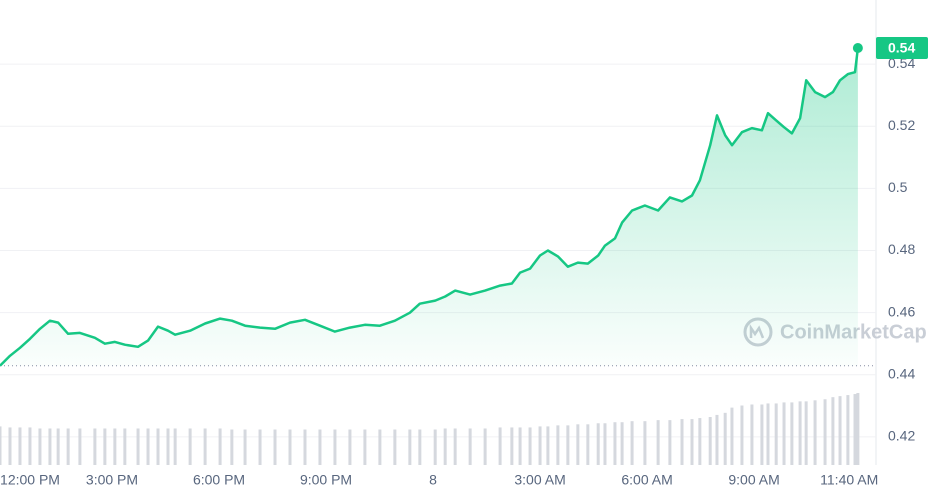  I want to click on y-tick-label: 0.48, so click(901, 249).